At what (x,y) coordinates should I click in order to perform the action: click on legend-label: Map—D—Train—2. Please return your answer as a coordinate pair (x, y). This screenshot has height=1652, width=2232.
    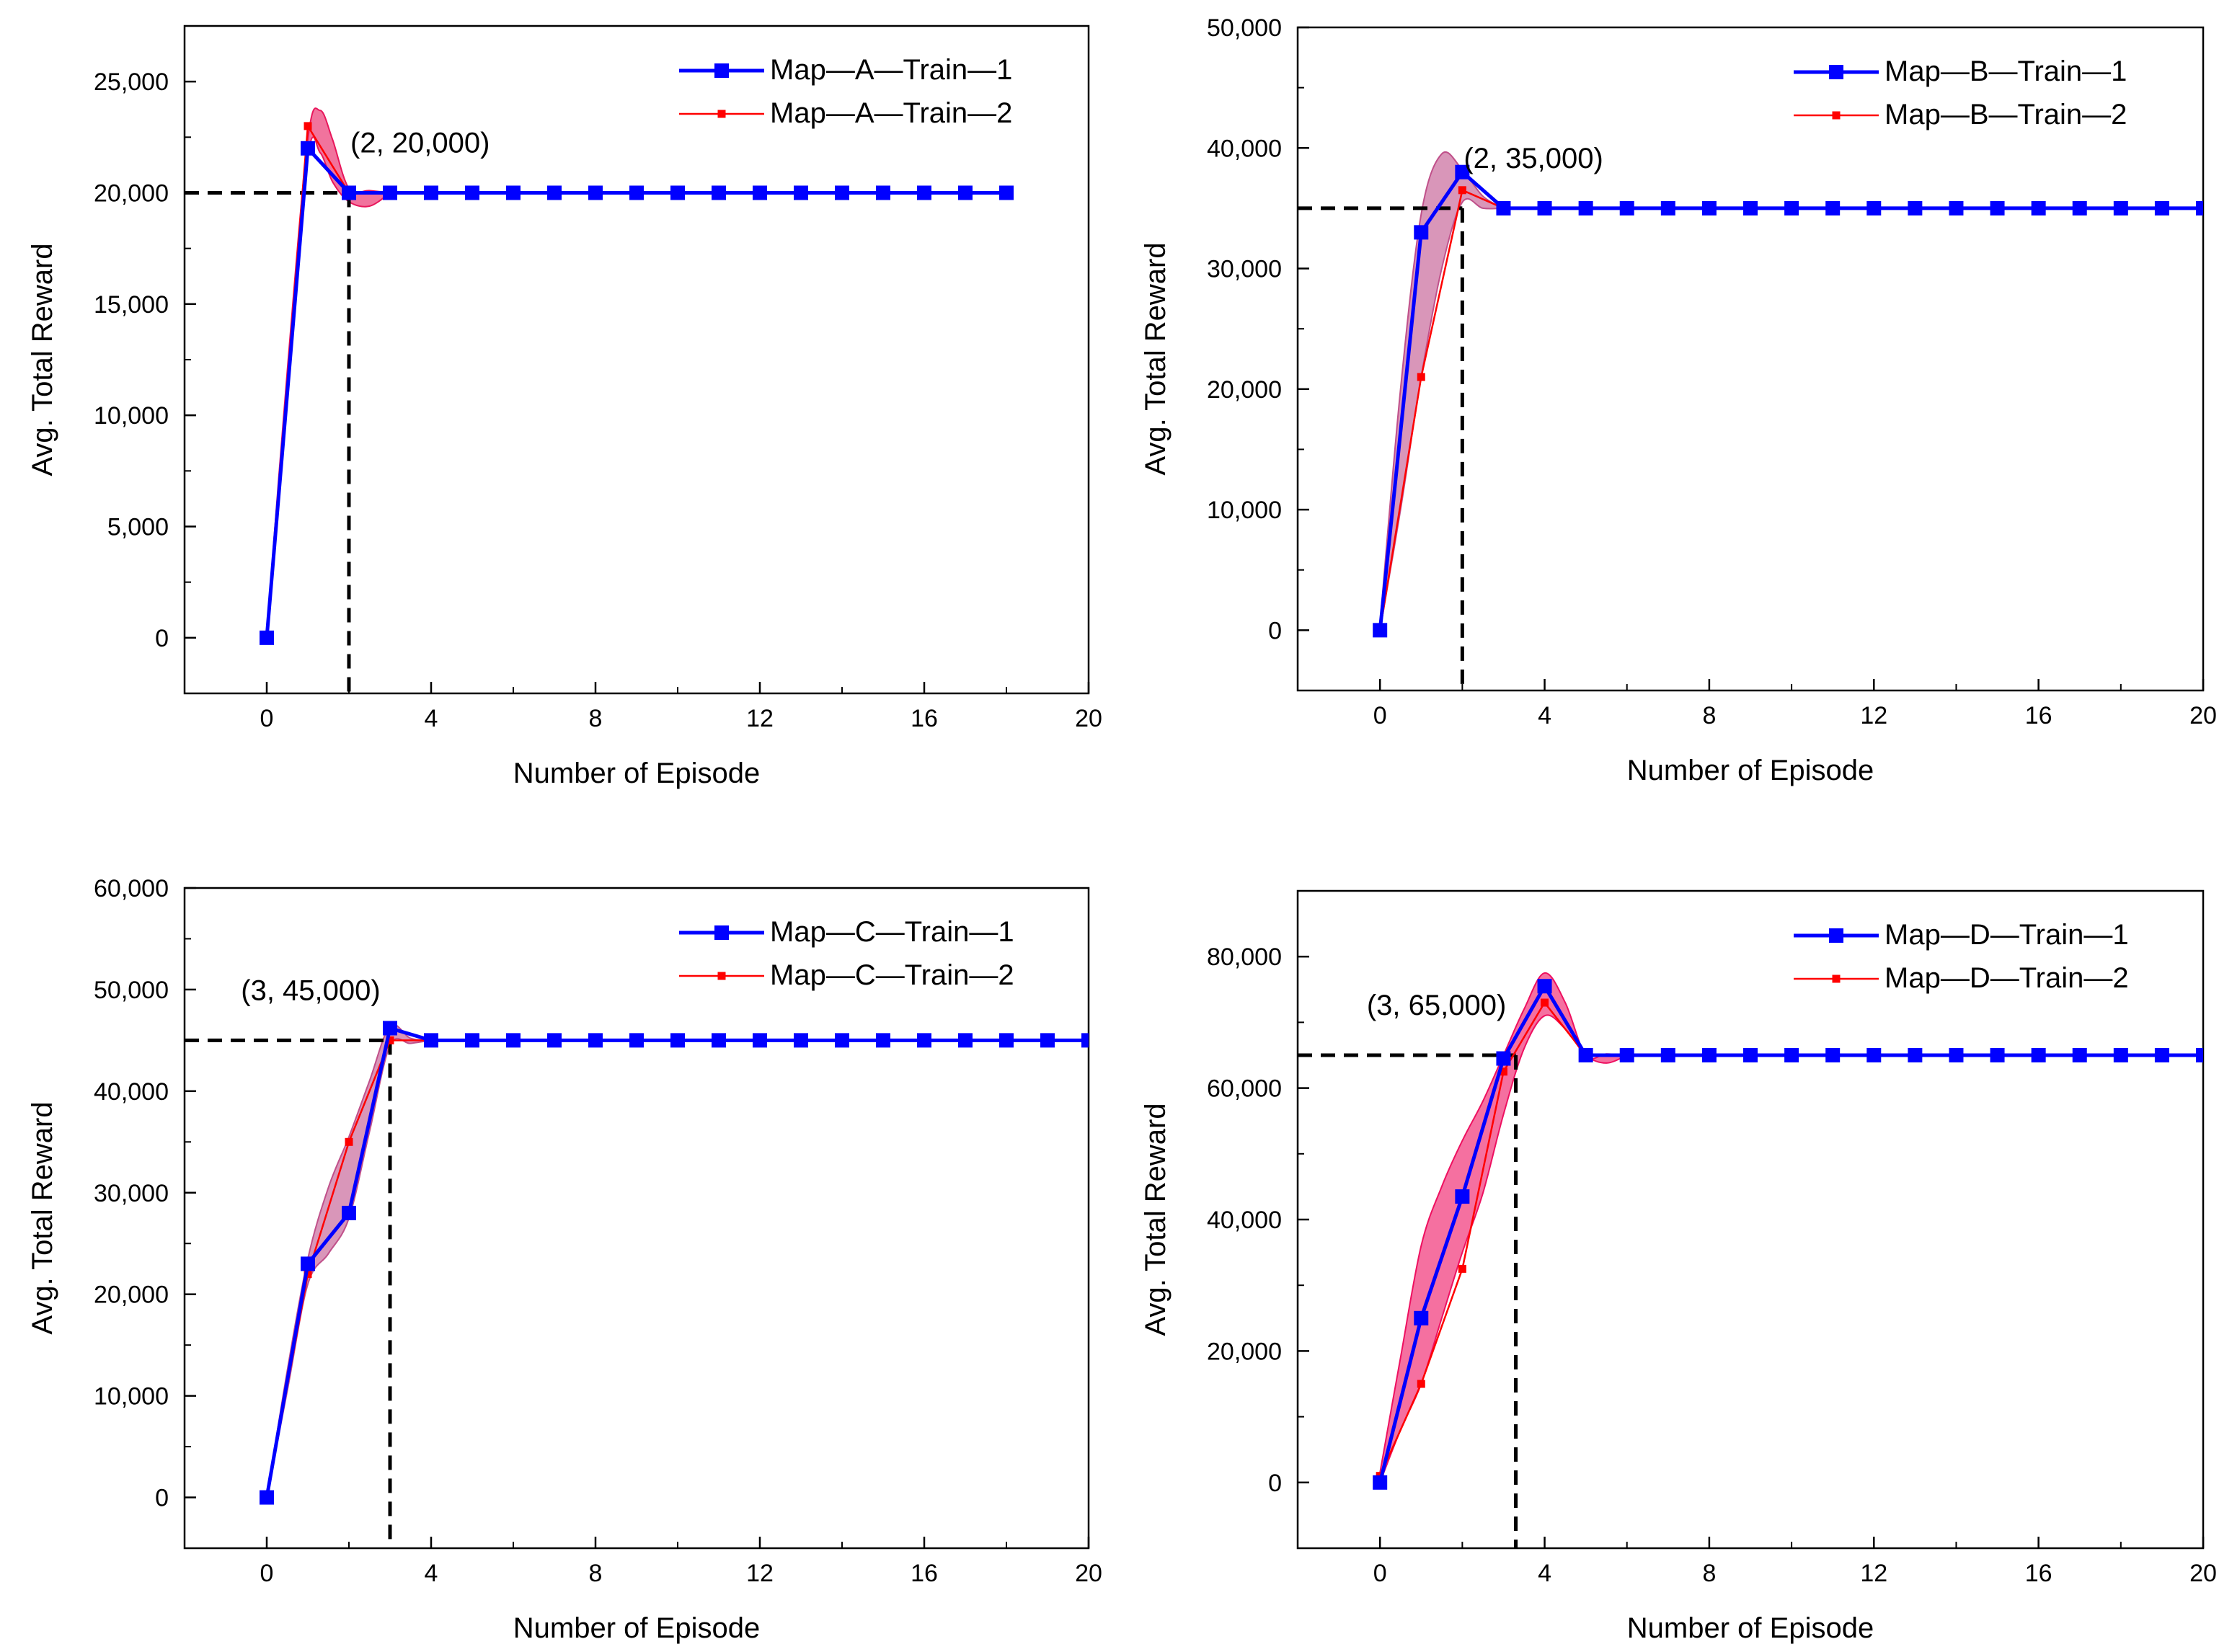
    Looking at the image, I should click on (2007, 978).